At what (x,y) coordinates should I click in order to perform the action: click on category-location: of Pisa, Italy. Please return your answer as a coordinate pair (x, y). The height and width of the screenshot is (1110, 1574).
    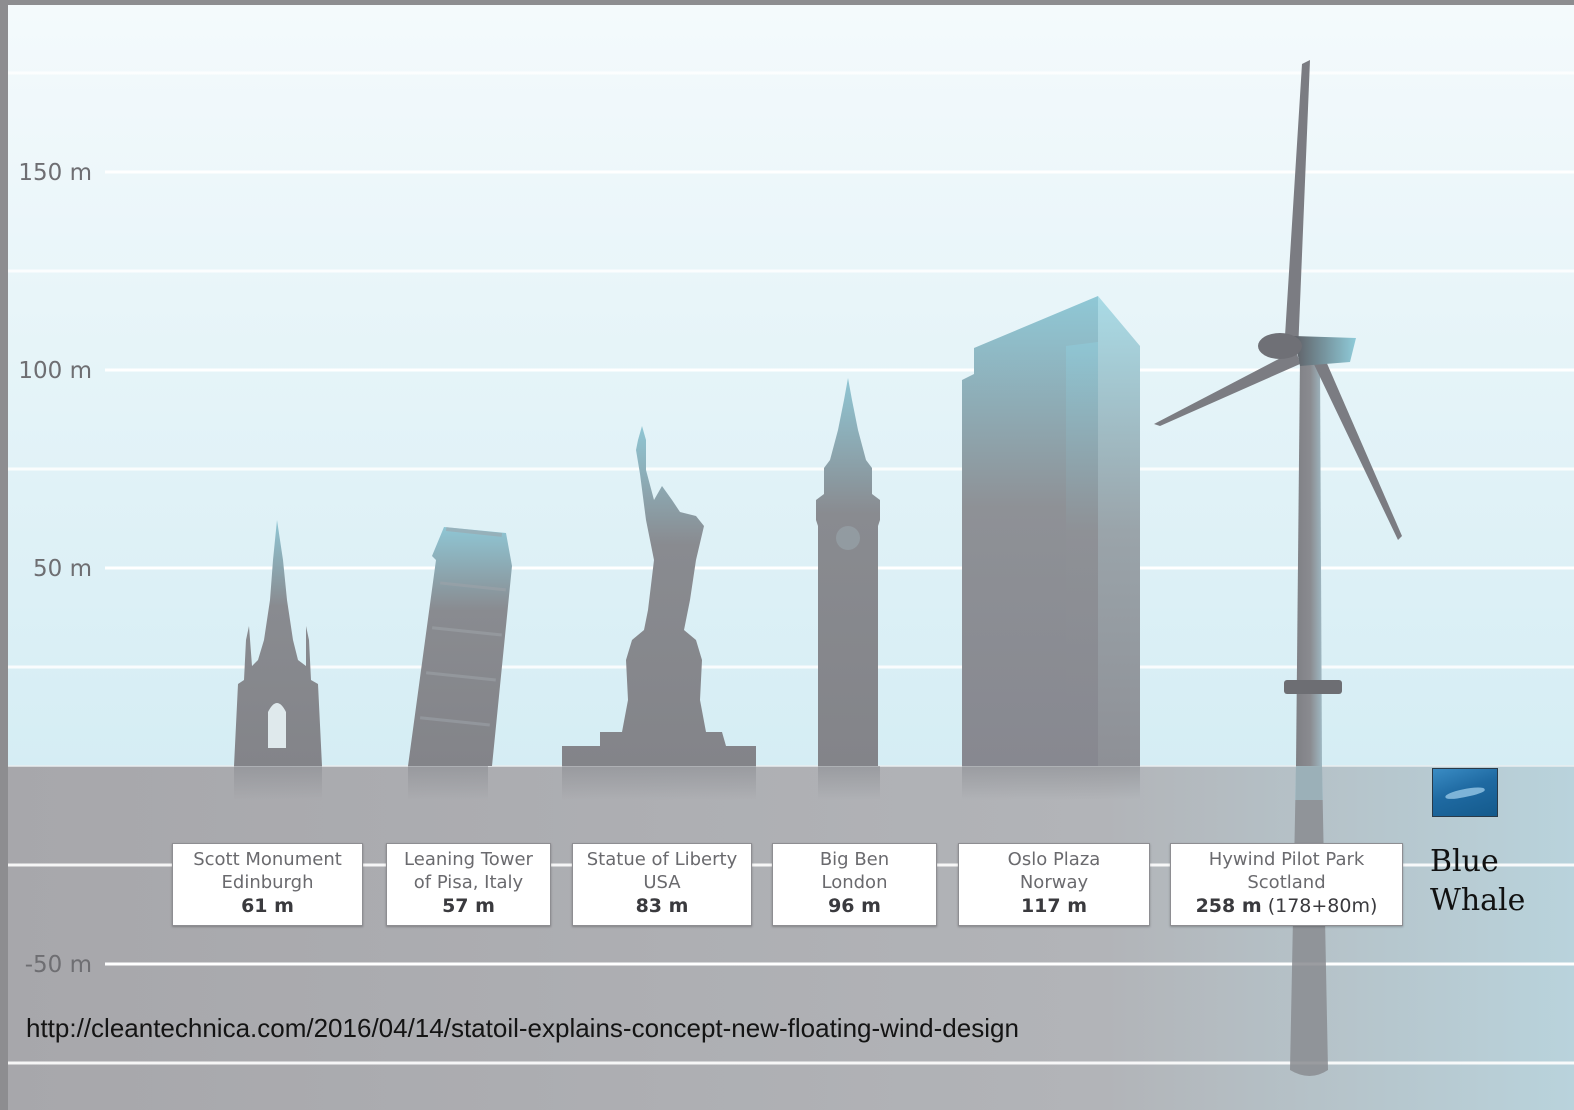
    Looking at the image, I should click on (468, 882).